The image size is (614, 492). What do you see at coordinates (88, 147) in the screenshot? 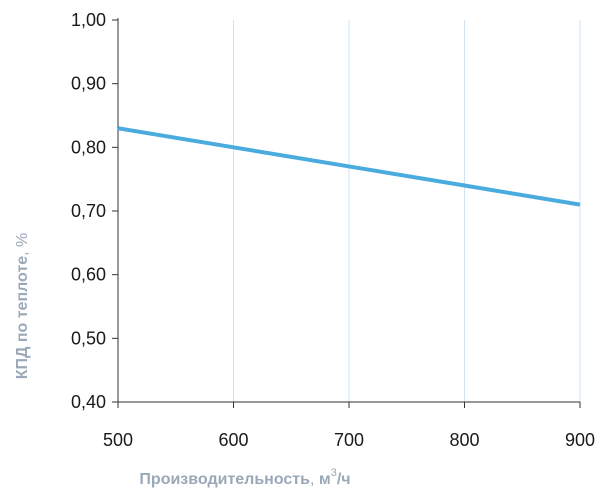
I see `y-tick-label: 0,80` at bounding box center [88, 147].